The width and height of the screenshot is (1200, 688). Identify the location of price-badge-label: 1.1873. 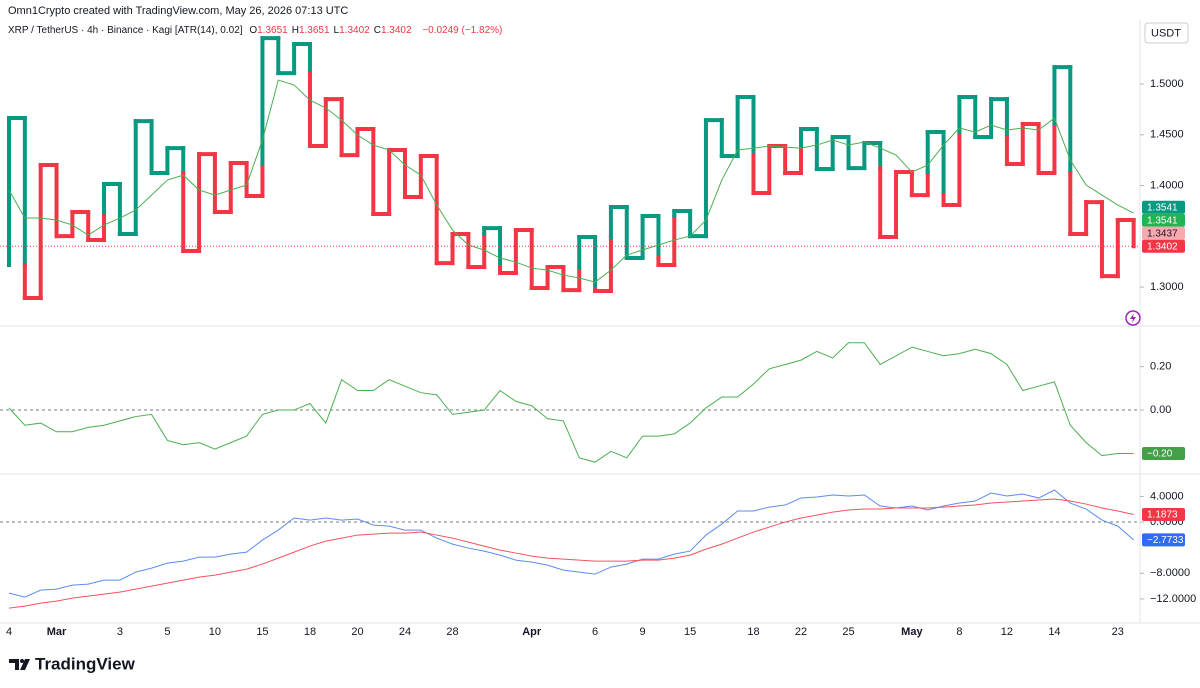
(1162, 515).